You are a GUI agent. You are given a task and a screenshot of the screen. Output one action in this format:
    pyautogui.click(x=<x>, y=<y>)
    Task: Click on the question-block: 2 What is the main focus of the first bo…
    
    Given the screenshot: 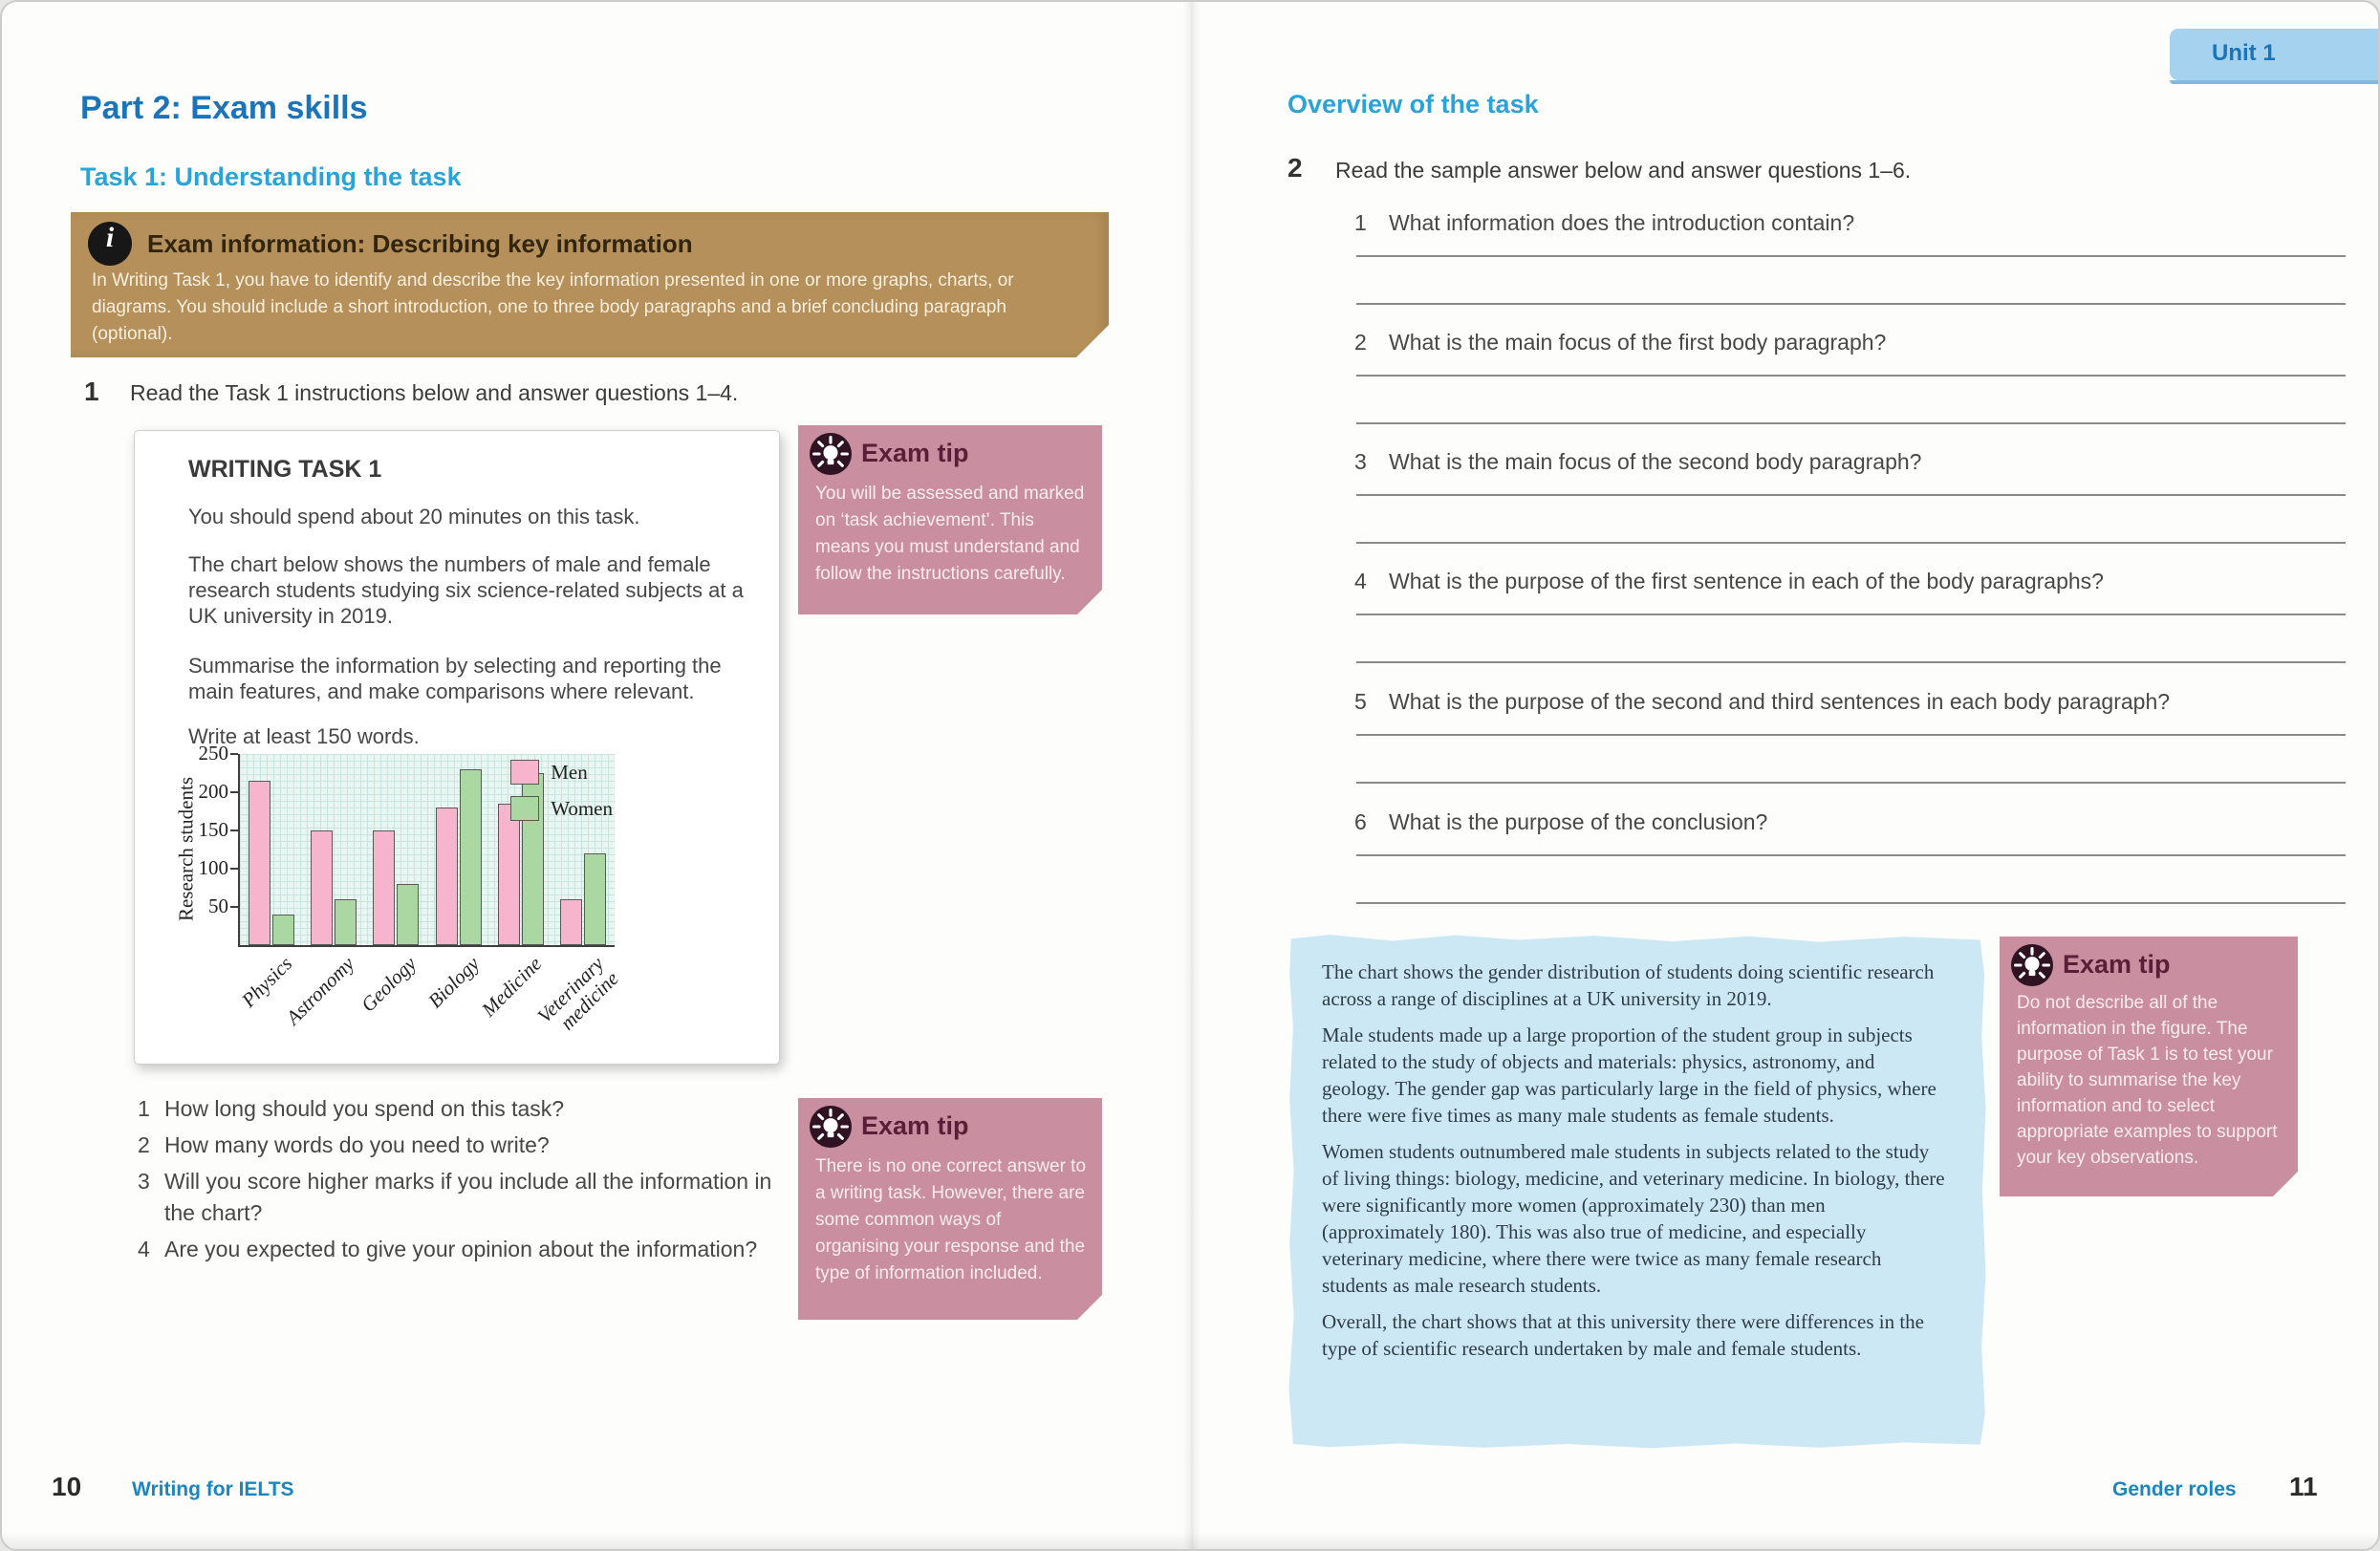 What is the action you would take?
    pyautogui.click(x=1851, y=388)
    